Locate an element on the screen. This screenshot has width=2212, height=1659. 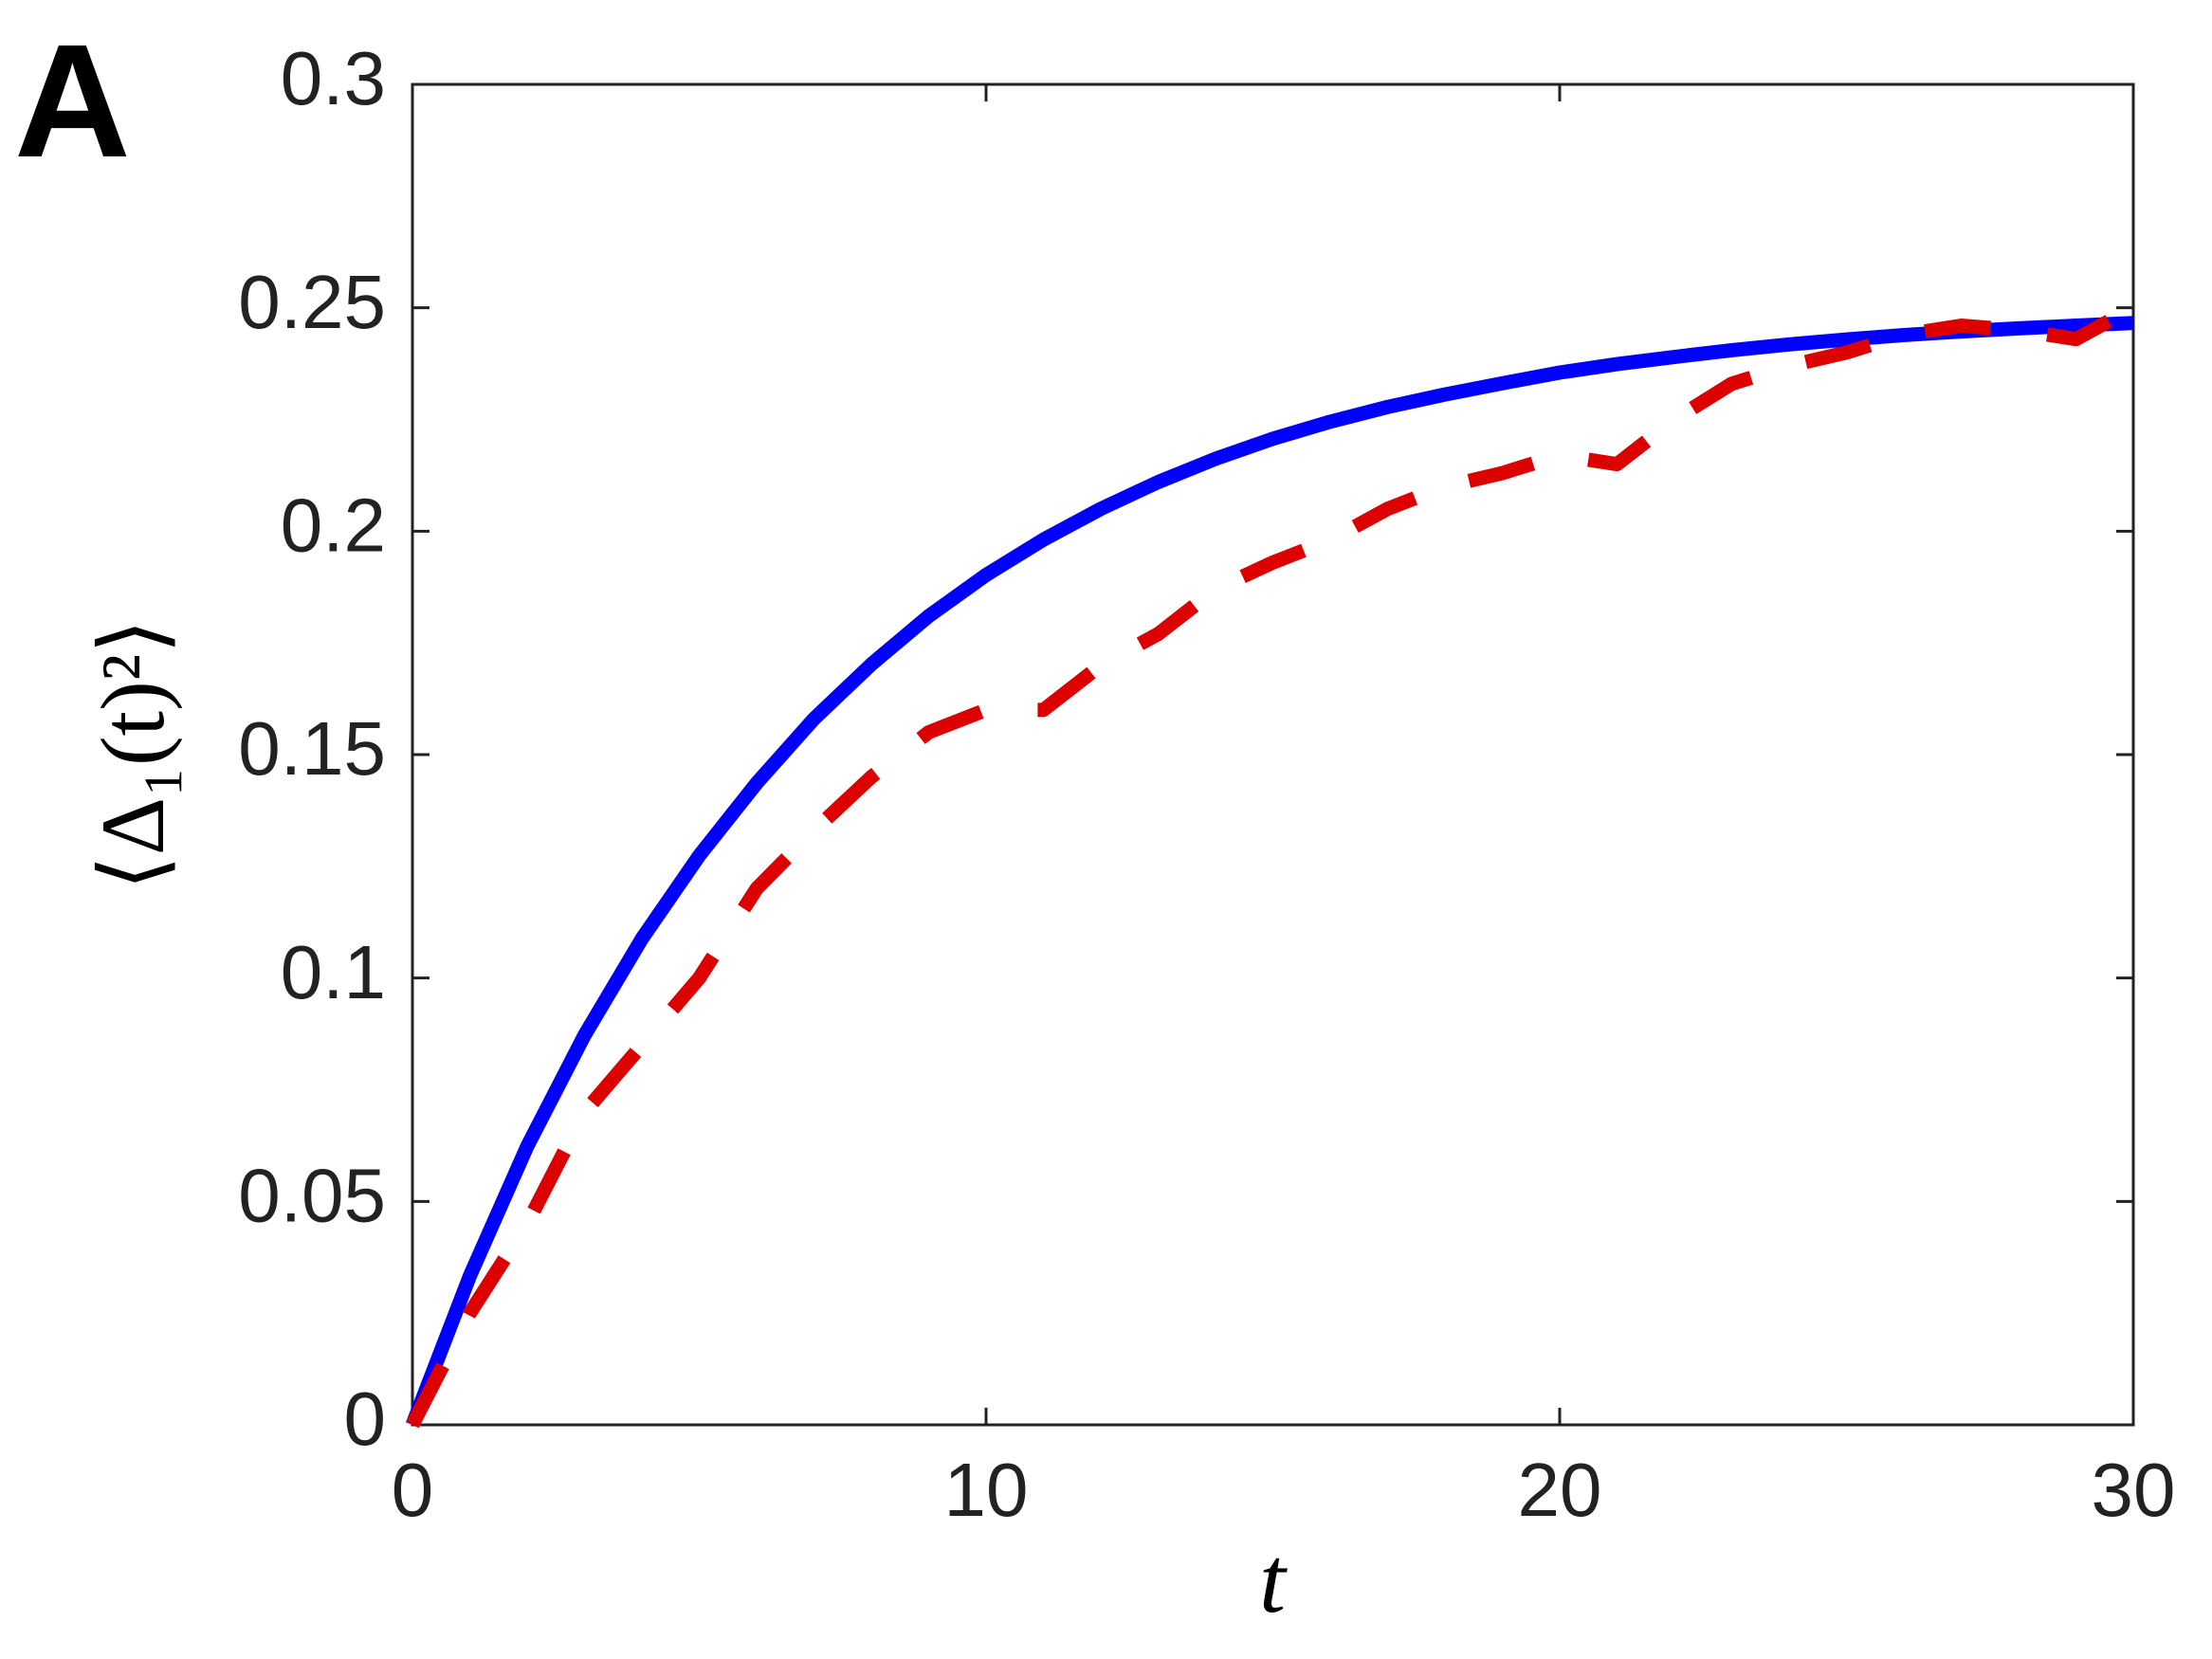
y-tick-label: 0.3 is located at coordinates (333, 78).